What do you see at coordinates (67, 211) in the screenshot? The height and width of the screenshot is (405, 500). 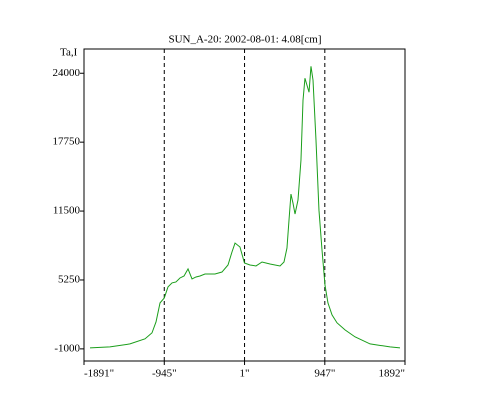 I see `y-tick-label: 11500` at bounding box center [67, 211].